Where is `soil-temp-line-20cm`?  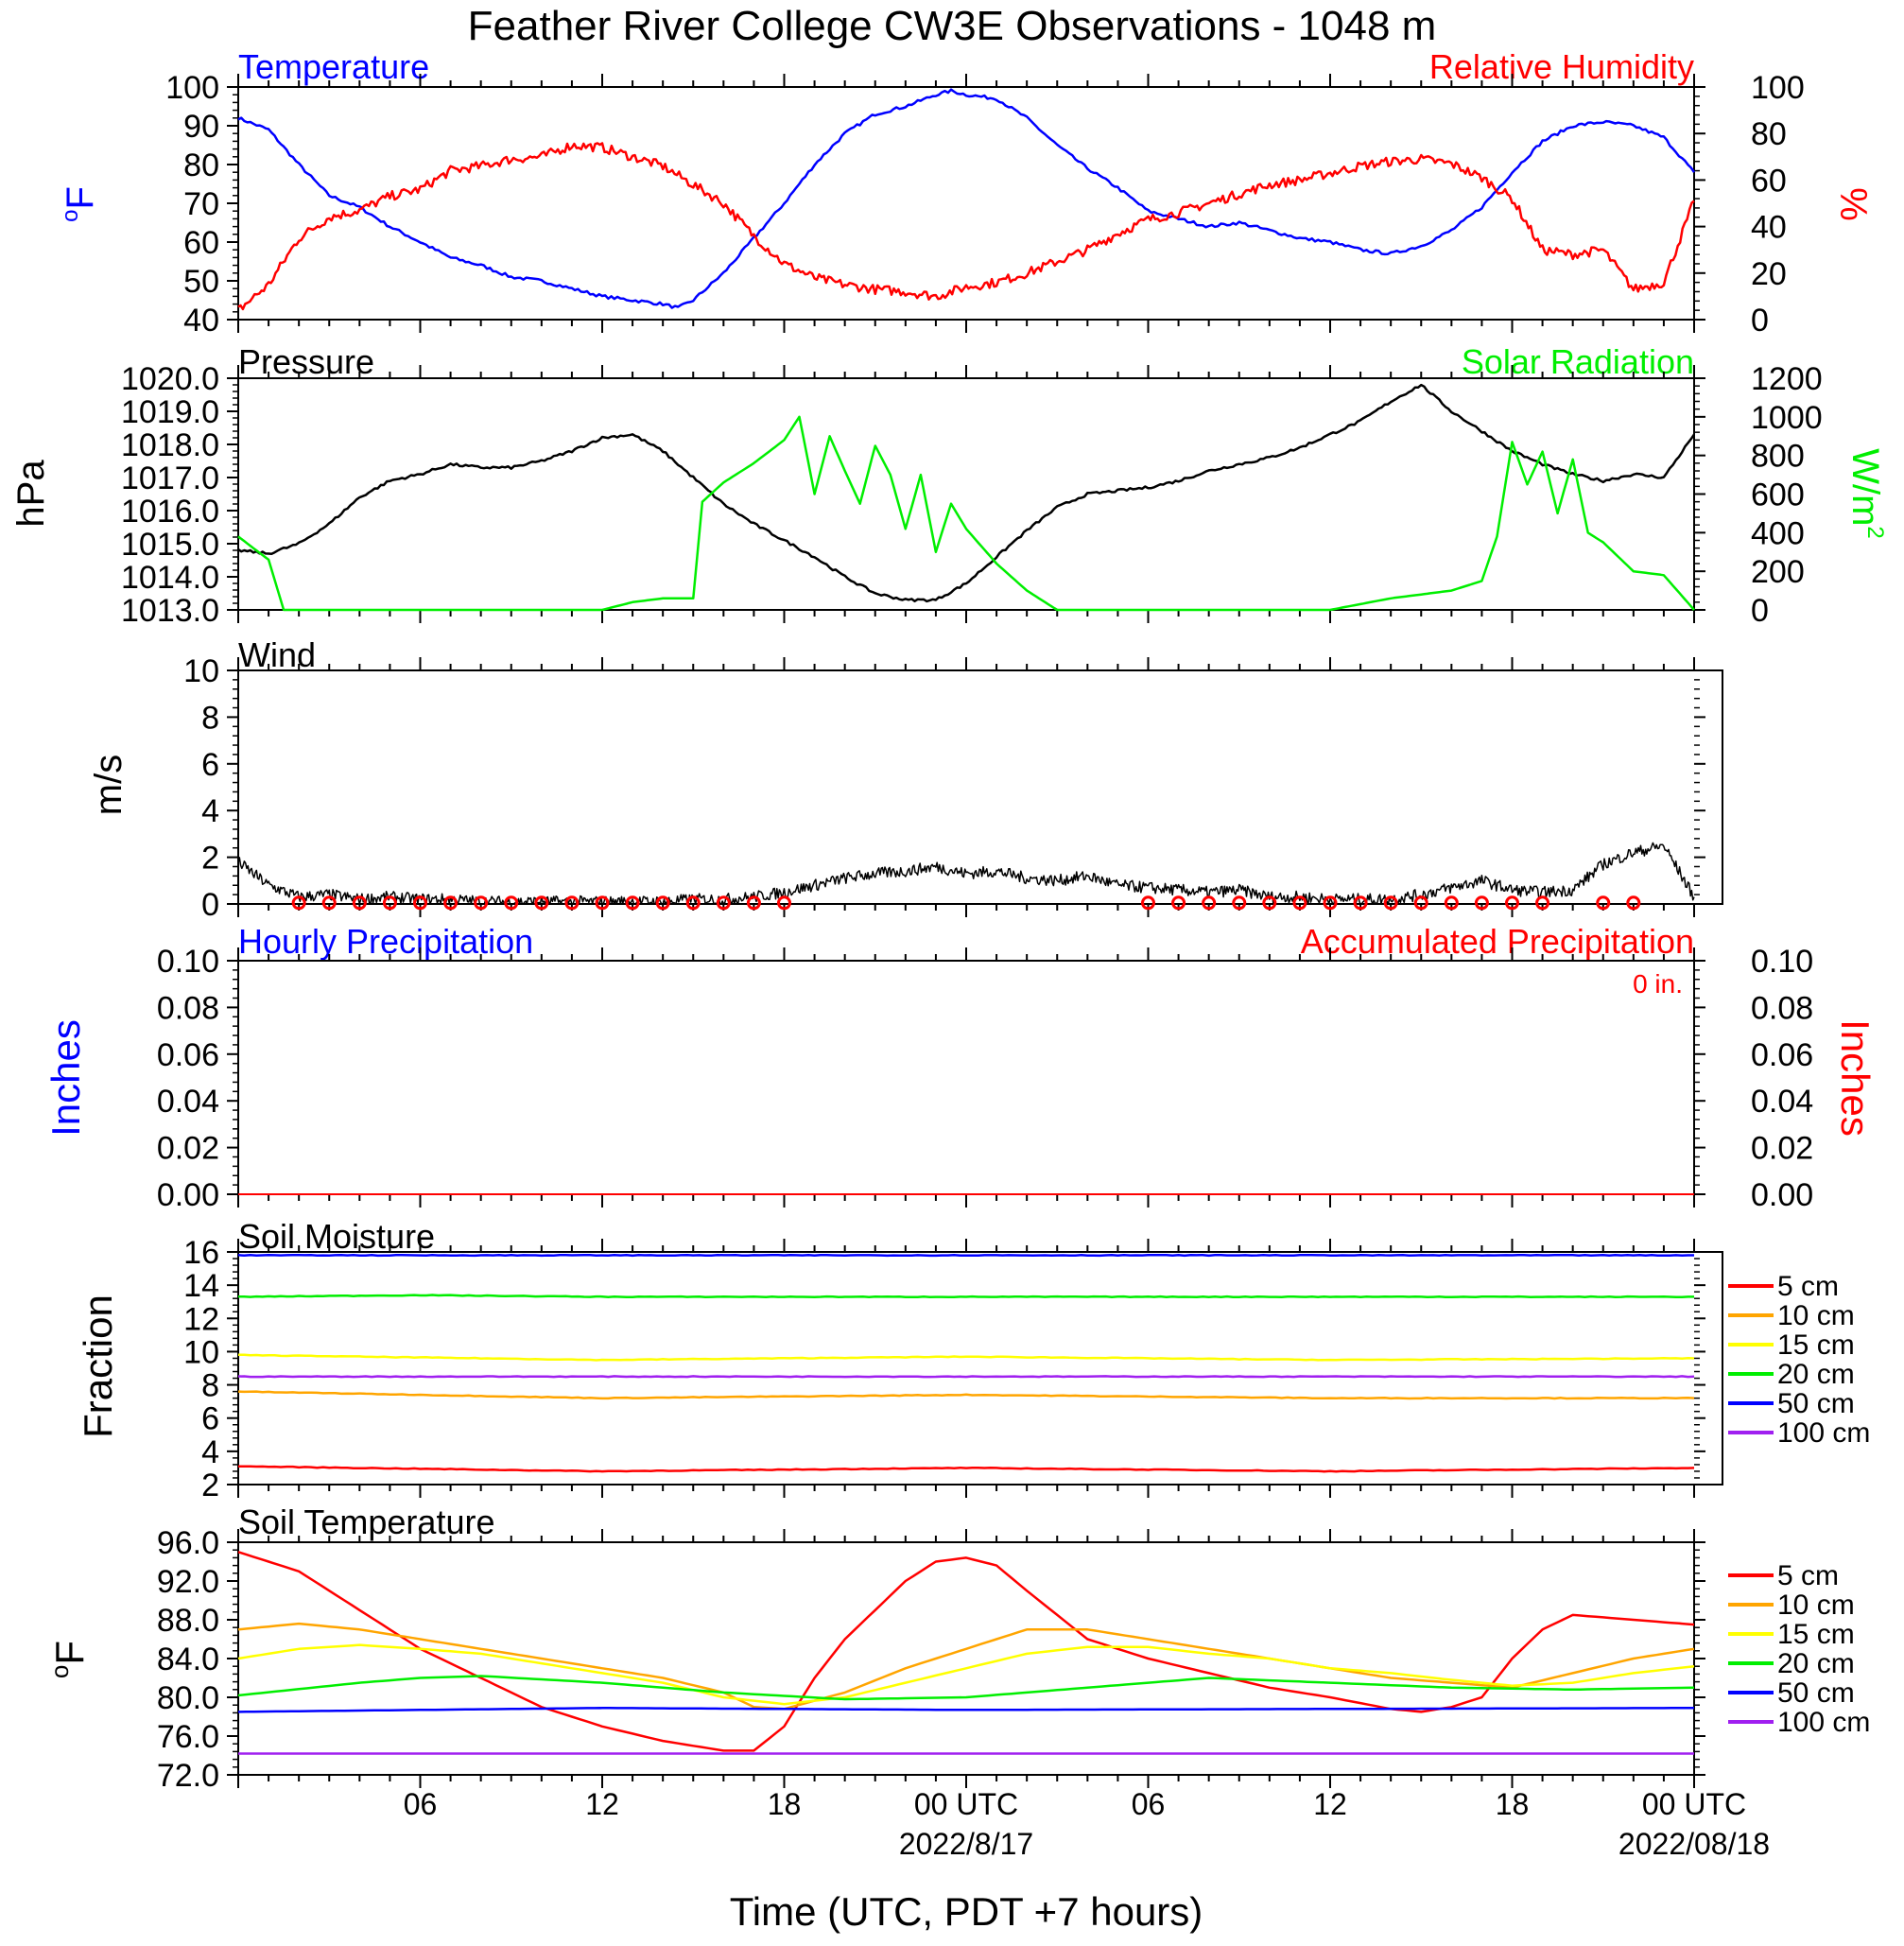
soil-temp-line-20cm is located at coordinates (966, 1688).